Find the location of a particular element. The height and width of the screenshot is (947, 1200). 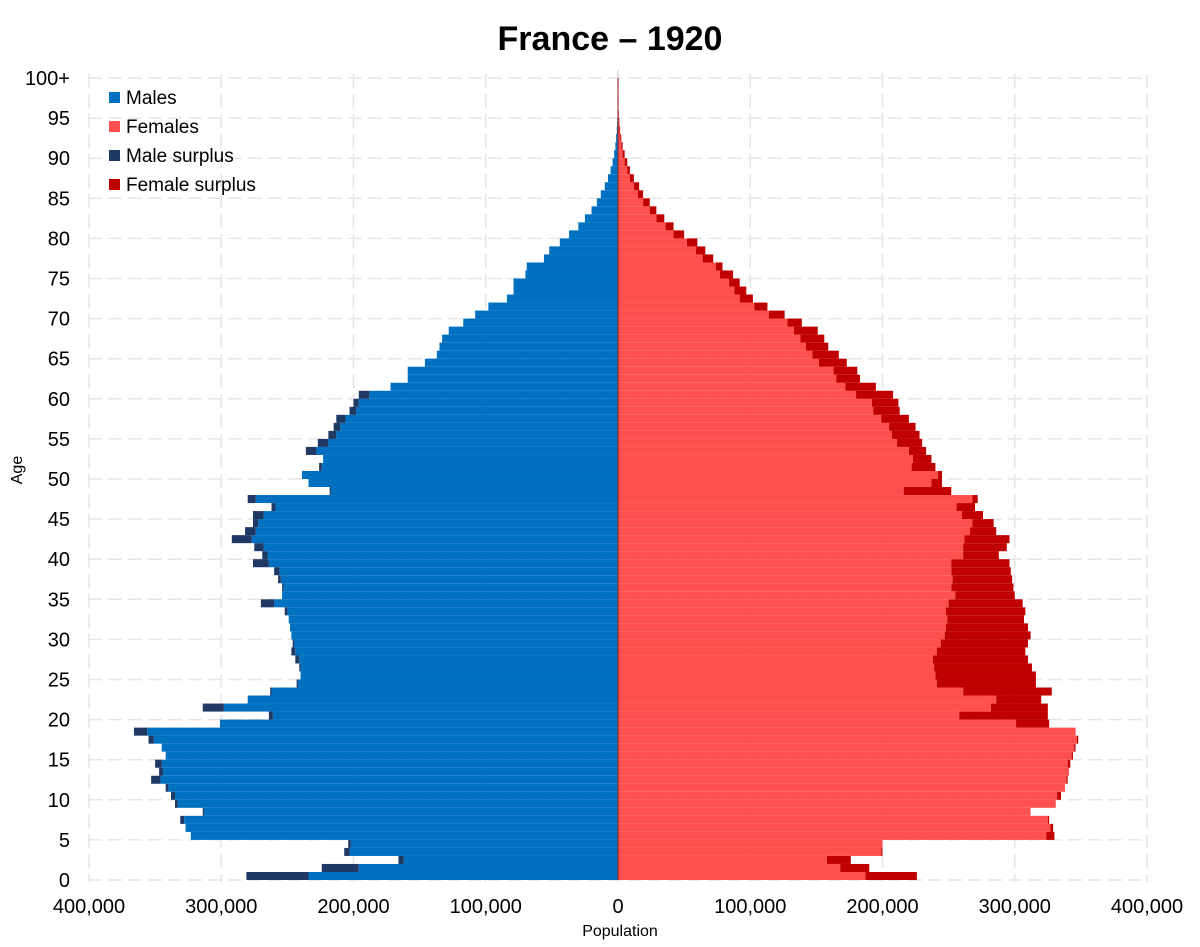

y-tick-label: 50 is located at coordinates (59, 480).